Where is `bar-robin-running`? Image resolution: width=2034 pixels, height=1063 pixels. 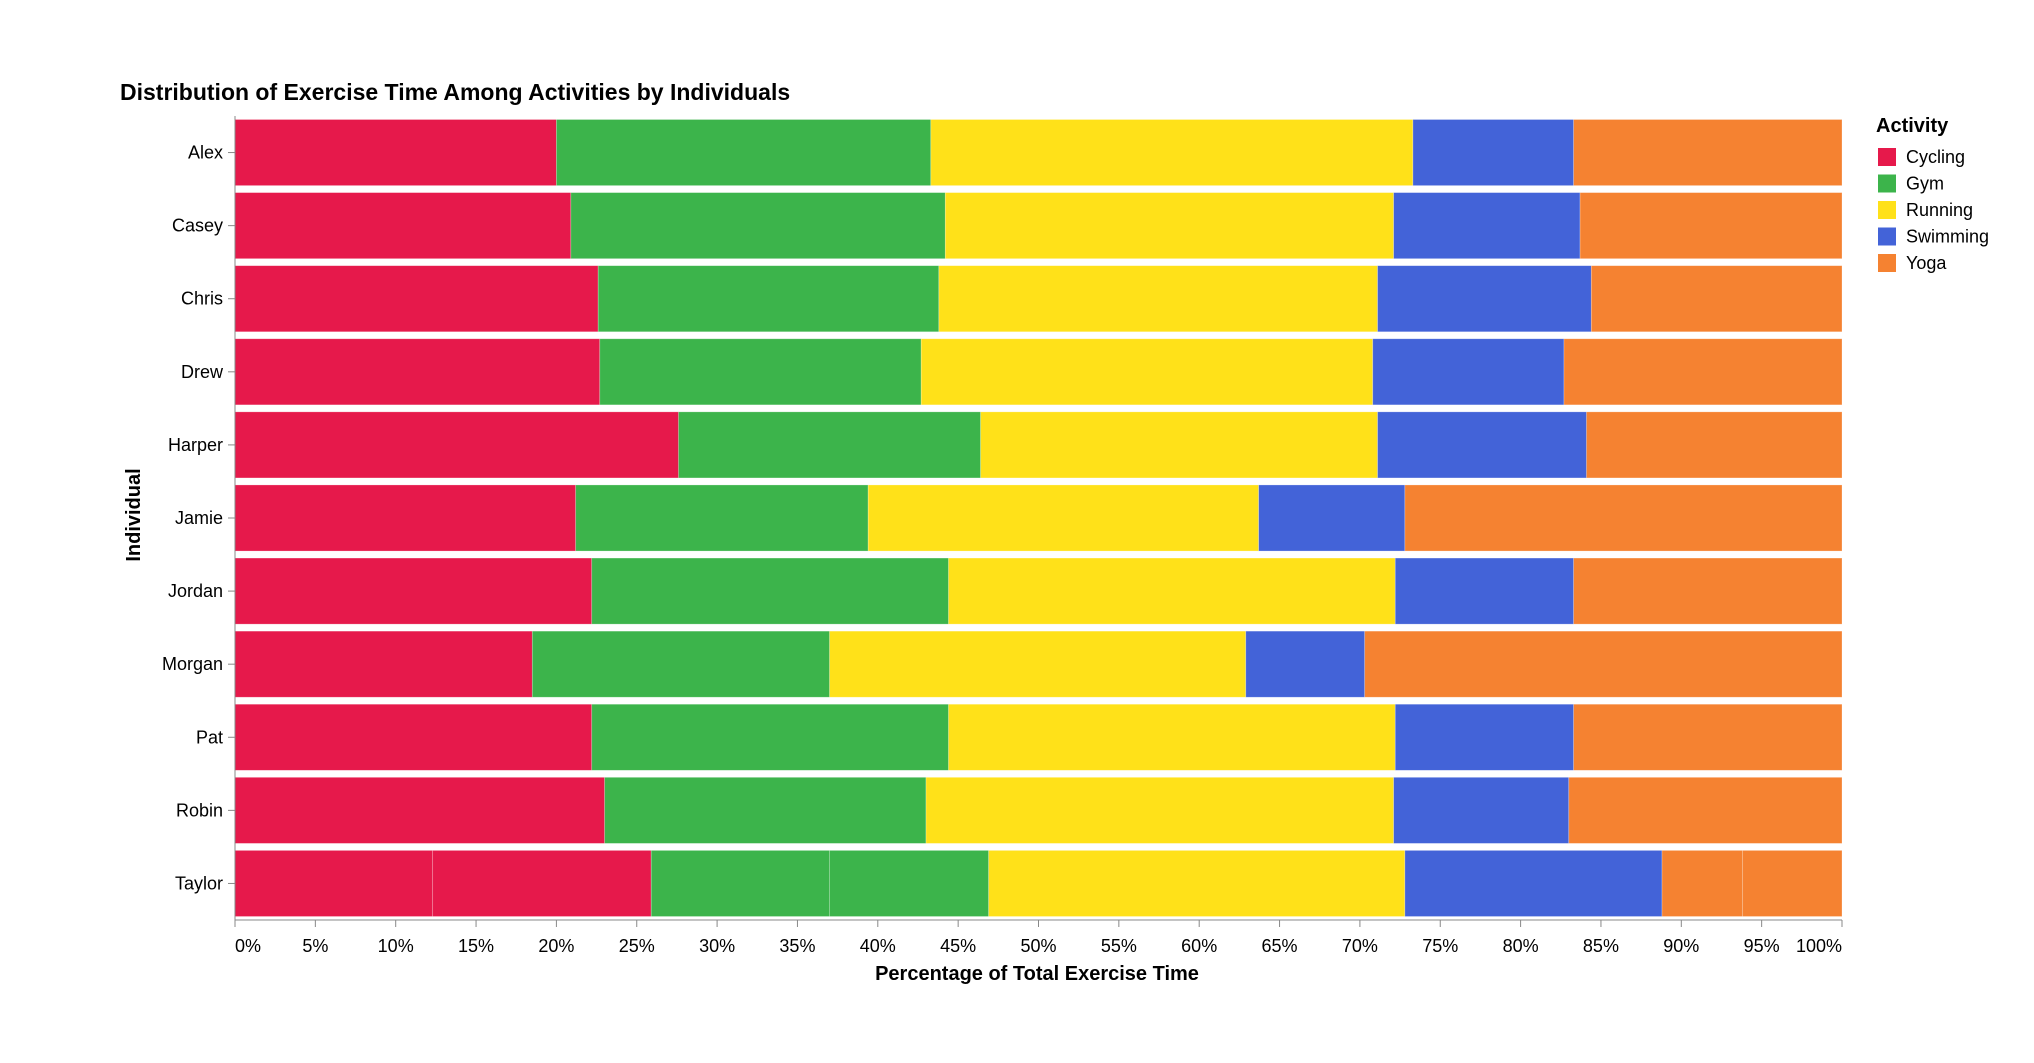 bar-robin-running is located at coordinates (1160, 810).